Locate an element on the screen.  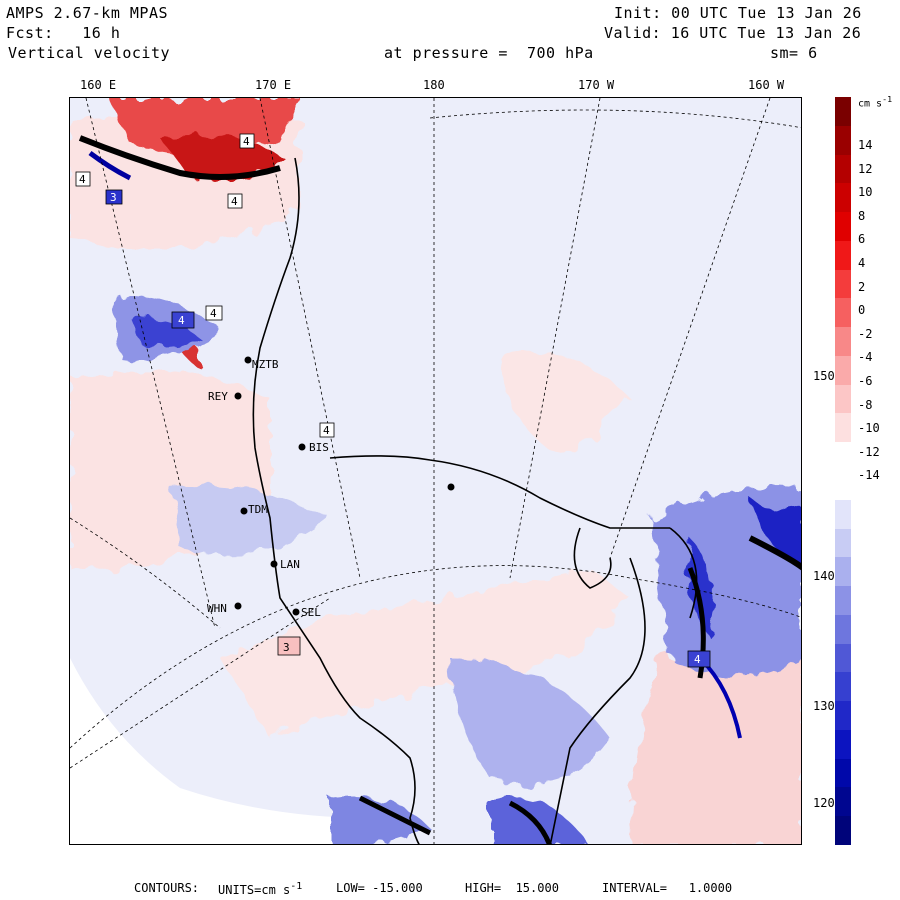
station-label: BIS is located at coordinates (319, 447).